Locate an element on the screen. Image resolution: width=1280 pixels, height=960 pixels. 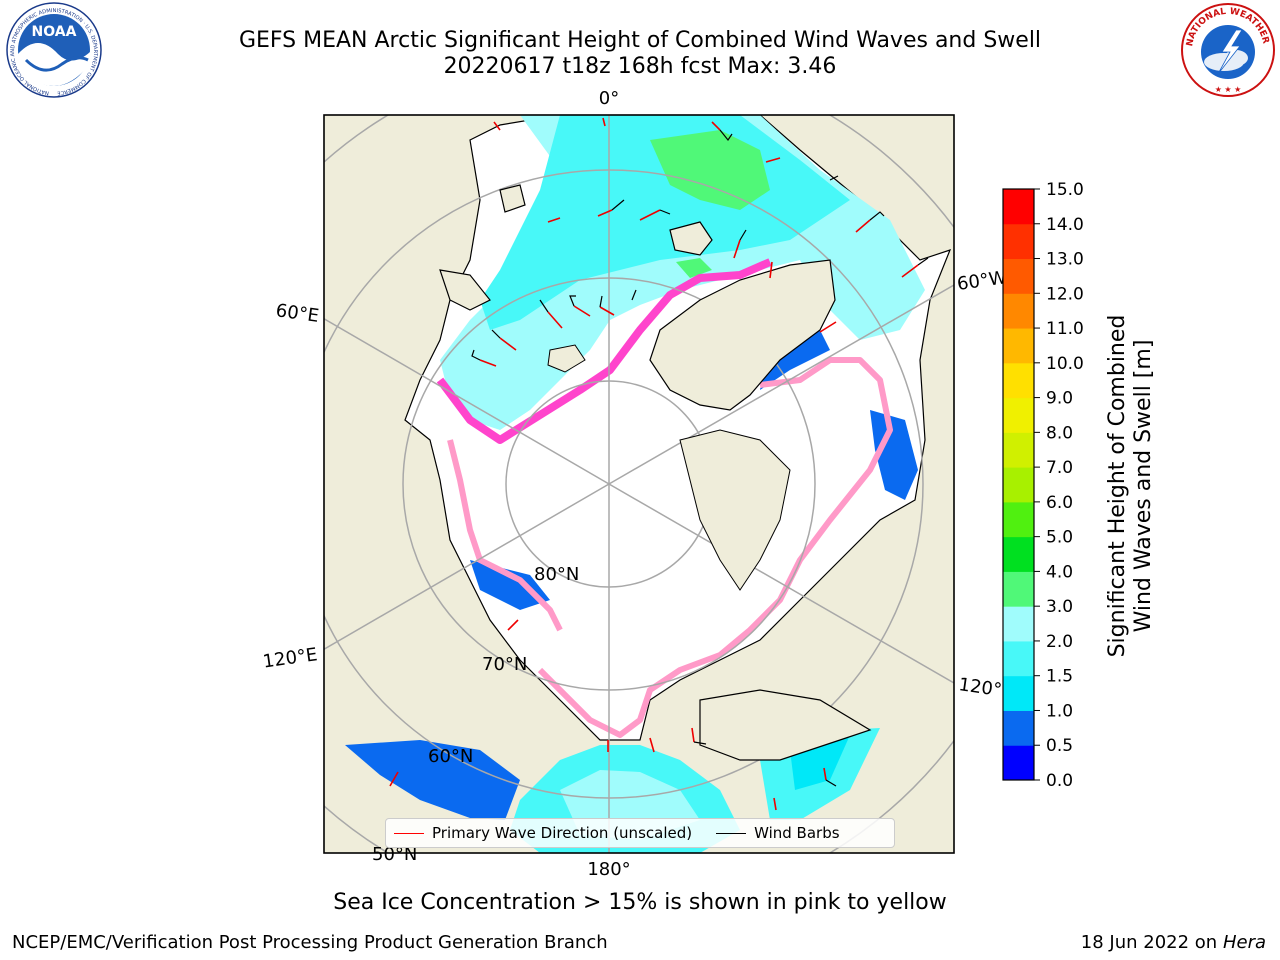
lon-label-60w: 60°W is located at coordinates (982, 281).